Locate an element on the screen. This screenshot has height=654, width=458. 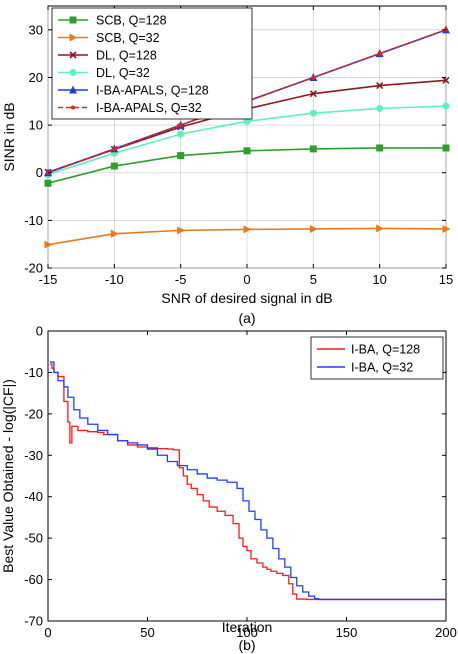
legend-a-i-ba-apals-q-32-label: I-BA-APALS, Q=32 is located at coordinates (149, 108).